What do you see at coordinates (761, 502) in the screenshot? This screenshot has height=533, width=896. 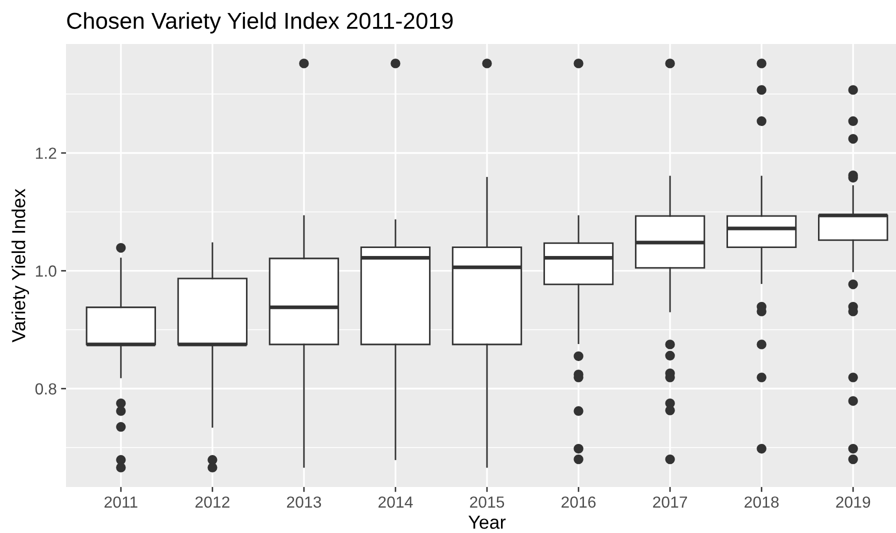 I see `x-tick-label: 2018` at bounding box center [761, 502].